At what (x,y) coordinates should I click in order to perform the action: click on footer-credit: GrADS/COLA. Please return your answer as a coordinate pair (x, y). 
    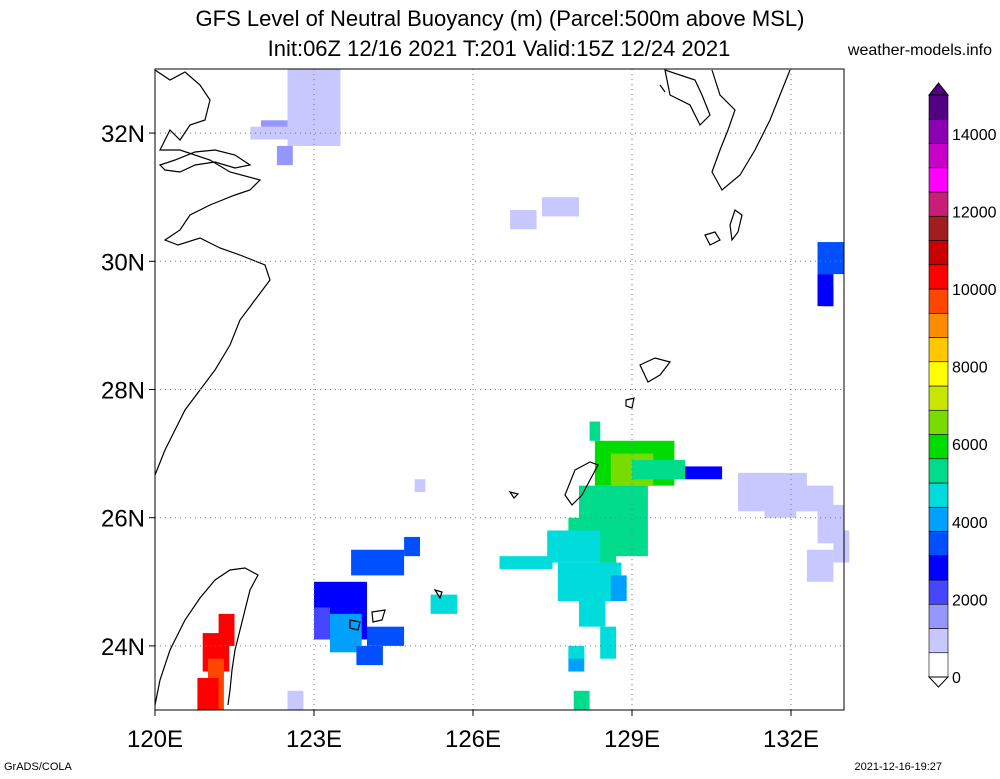
    Looking at the image, I should click on (38, 767).